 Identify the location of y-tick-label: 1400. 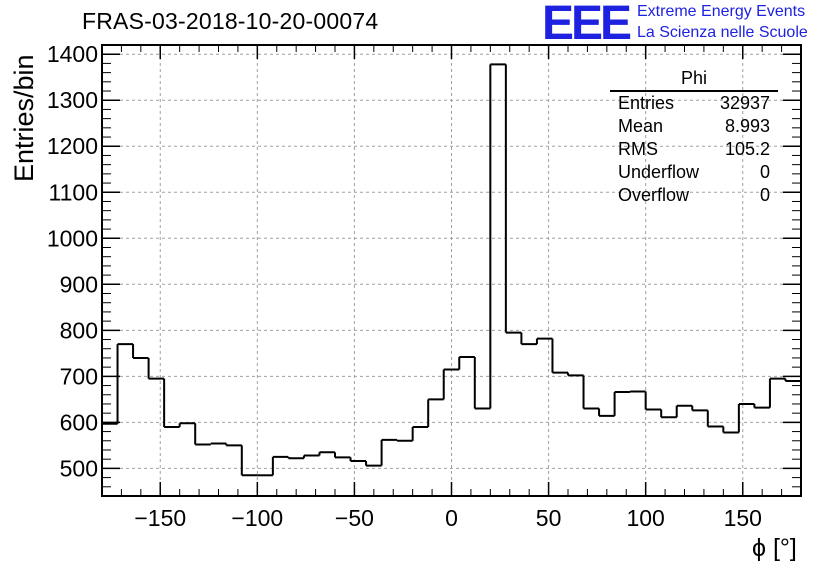
(72, 54).